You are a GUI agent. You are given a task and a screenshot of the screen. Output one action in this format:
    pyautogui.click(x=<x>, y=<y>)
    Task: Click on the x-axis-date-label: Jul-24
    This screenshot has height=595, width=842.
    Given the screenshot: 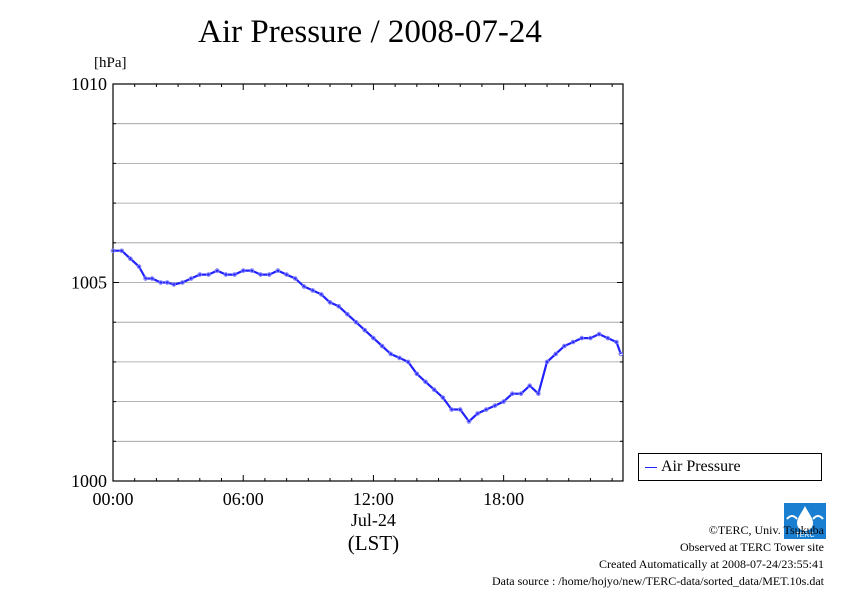 What is the action you would take?
    pyautogui.click(x=373, y=520)
    